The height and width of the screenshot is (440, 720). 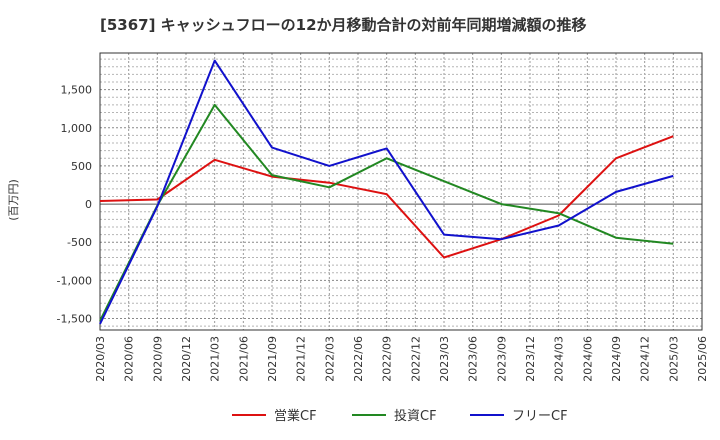 What do you see at coordinates (444, 359) in the screenshot?
I see `x-tick-label: 2023/03` at bounding box center [444, 359].